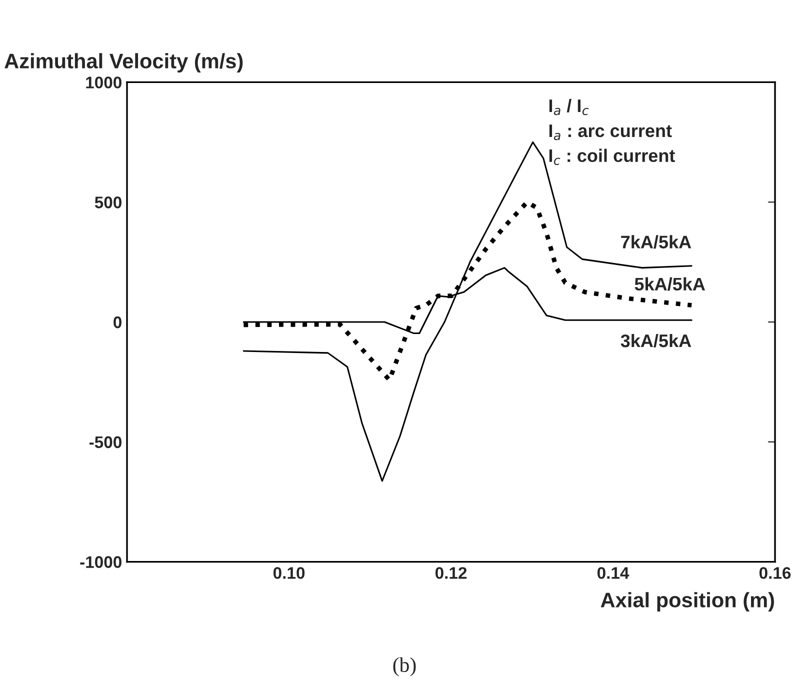  I want to click on series-label: 3kA/5kA, so click(656, 341).